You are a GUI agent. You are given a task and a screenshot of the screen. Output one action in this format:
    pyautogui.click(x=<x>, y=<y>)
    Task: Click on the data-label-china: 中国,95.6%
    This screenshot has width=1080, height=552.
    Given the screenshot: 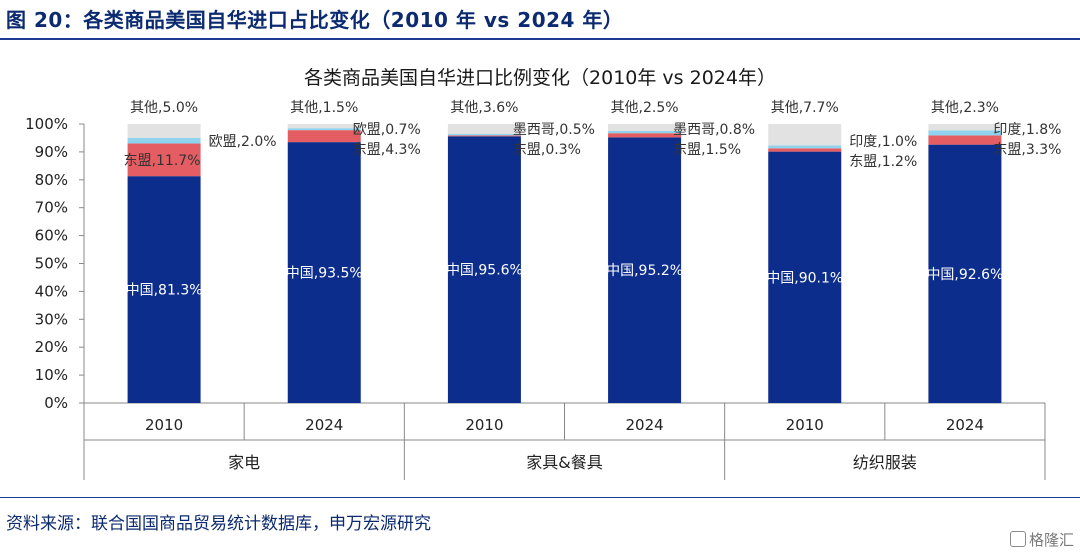 What is the action you would take?
    pyautogui.click(x=484, y=271)
    